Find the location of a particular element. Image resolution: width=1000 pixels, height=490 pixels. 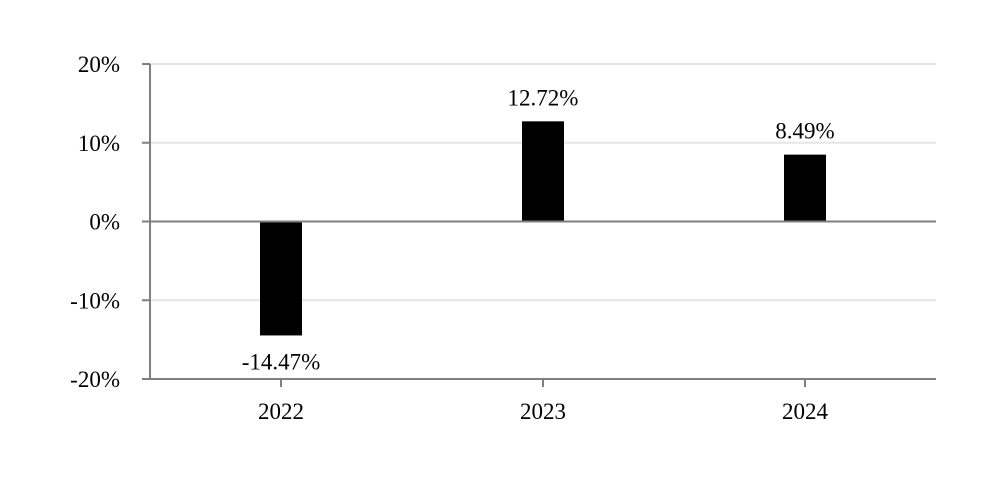

data-label-2024: 8.49% is located at coordinates (804, 131).